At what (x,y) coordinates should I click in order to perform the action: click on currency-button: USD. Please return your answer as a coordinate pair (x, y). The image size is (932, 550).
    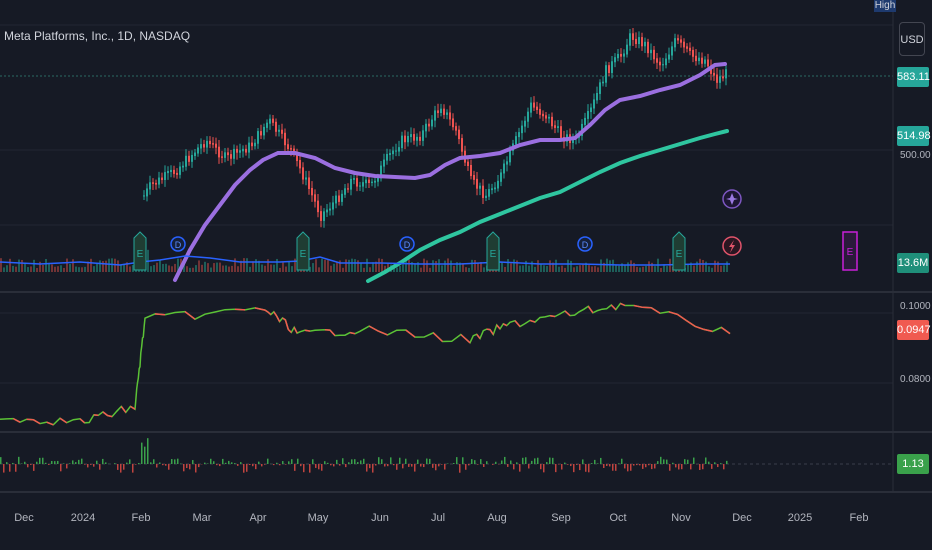
    Looking at the image, I should click on (912, 39).